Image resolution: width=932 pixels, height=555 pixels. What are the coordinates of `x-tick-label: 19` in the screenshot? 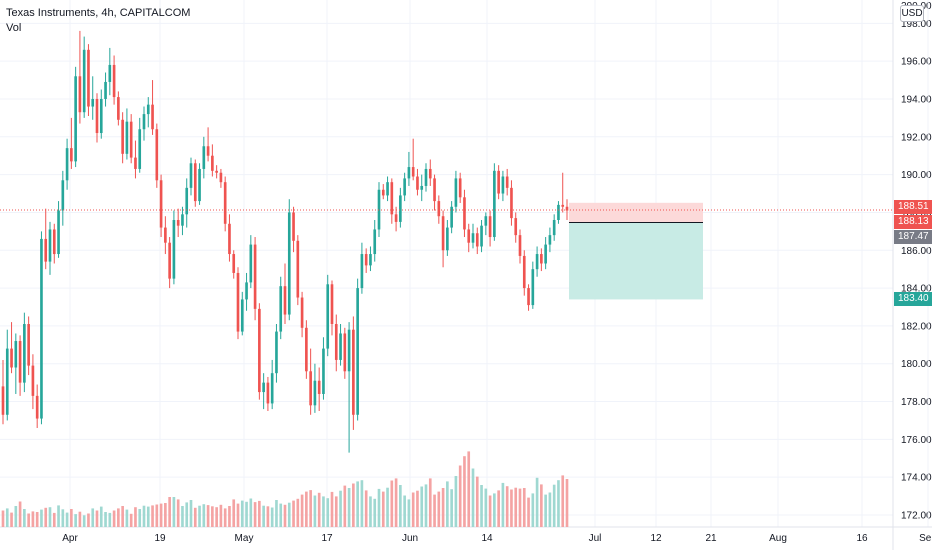 It's located at (160, 538).